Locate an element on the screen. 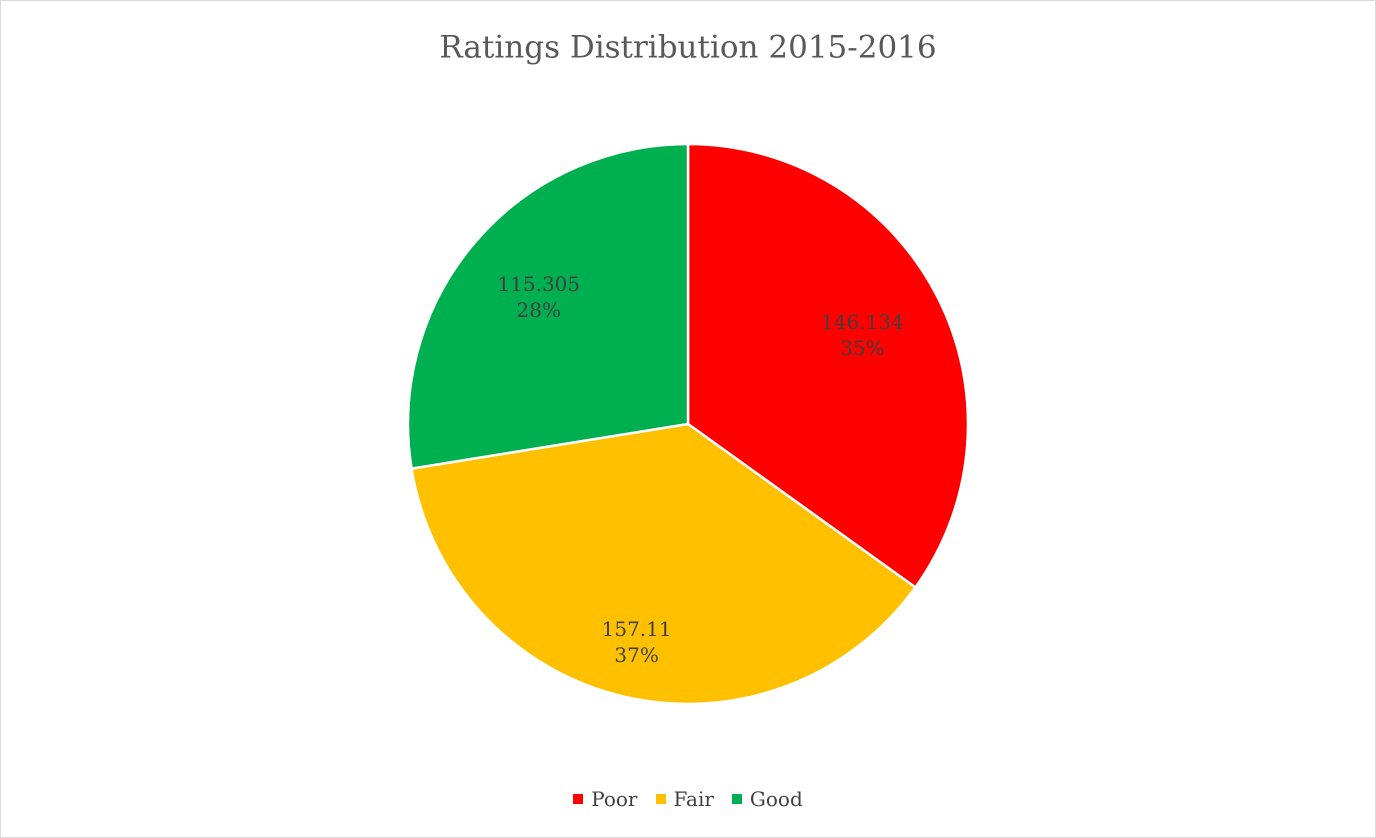 The image size is (1376, 838). data-label: 157.11 37% is located at coordinates (636, 642).